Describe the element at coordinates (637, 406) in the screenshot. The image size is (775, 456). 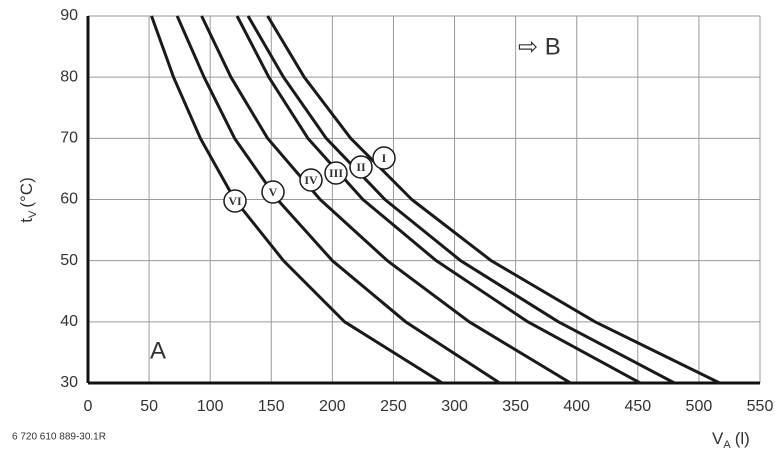
I see `x-tick-label: 450` at that location.